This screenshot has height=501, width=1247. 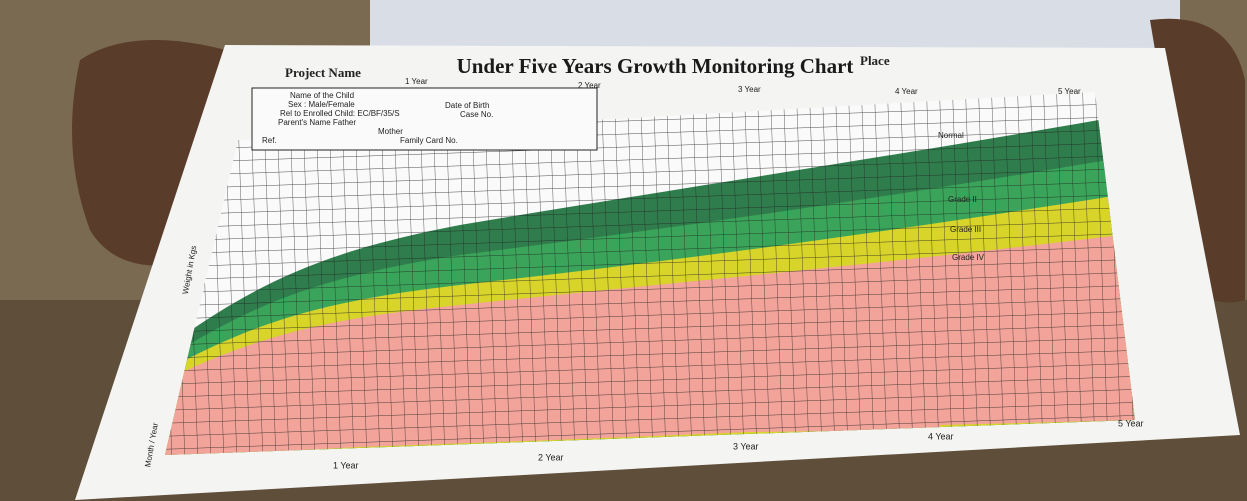 I want to click on form-field: Ref., so click(x=269, y=140).